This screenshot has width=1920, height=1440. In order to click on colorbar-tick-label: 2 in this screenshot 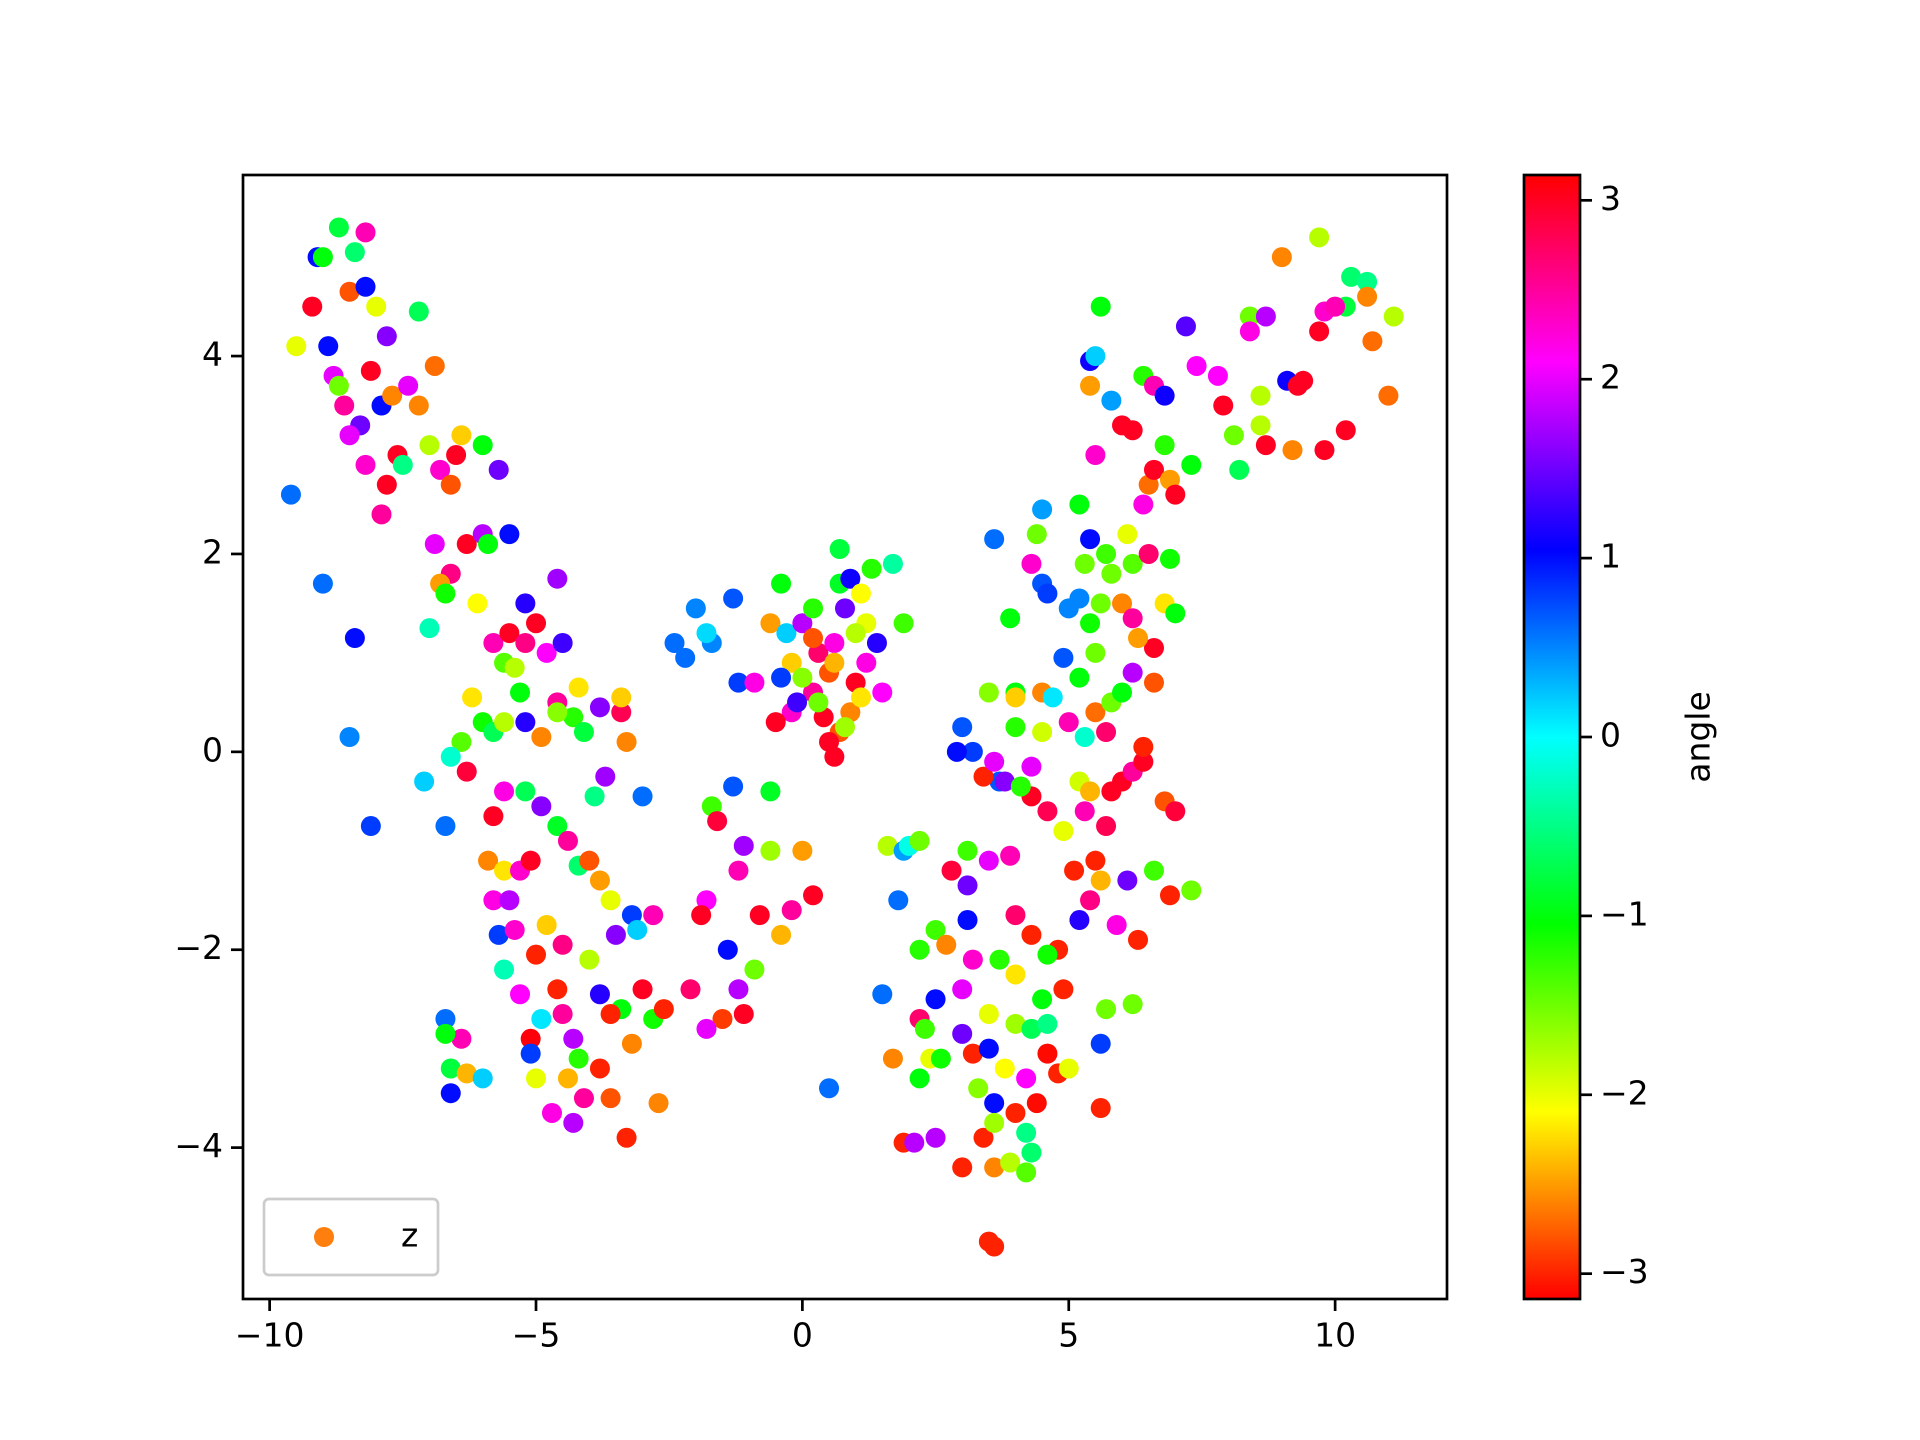, I will do `click(1610, 377)`.